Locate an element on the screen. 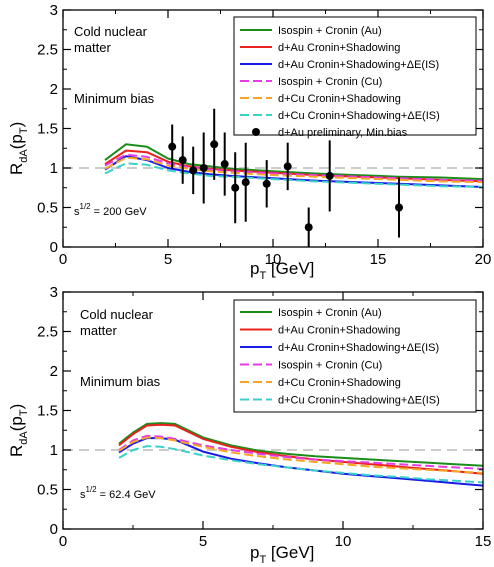 The width and height of the screenshot is (494, 567). data-points-layer is located at coordinates (285, 177).